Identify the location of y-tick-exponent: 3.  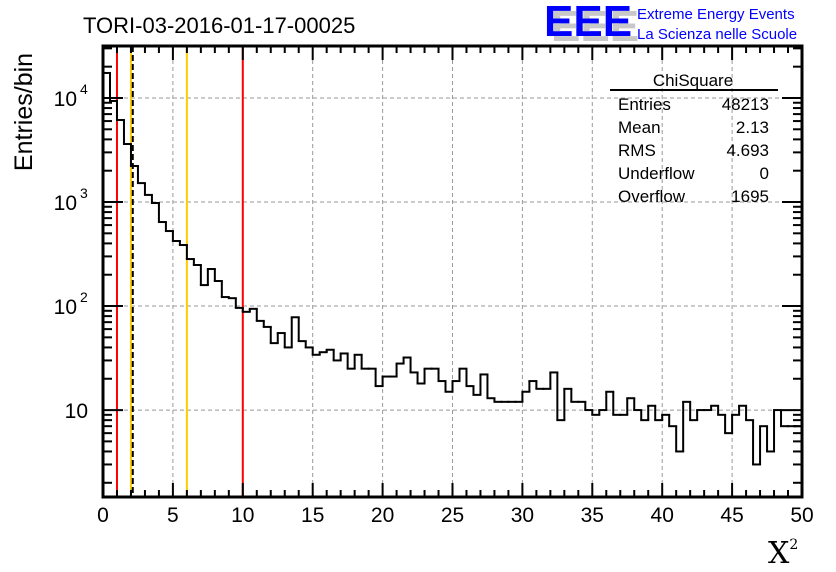
(84, 193).